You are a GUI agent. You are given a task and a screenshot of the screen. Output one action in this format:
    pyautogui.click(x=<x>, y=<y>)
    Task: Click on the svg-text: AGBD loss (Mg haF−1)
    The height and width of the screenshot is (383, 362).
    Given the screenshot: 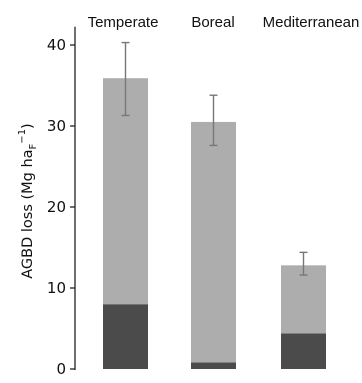 What is the action you would take?
    pyautogui.click(x=28, y=200)
    